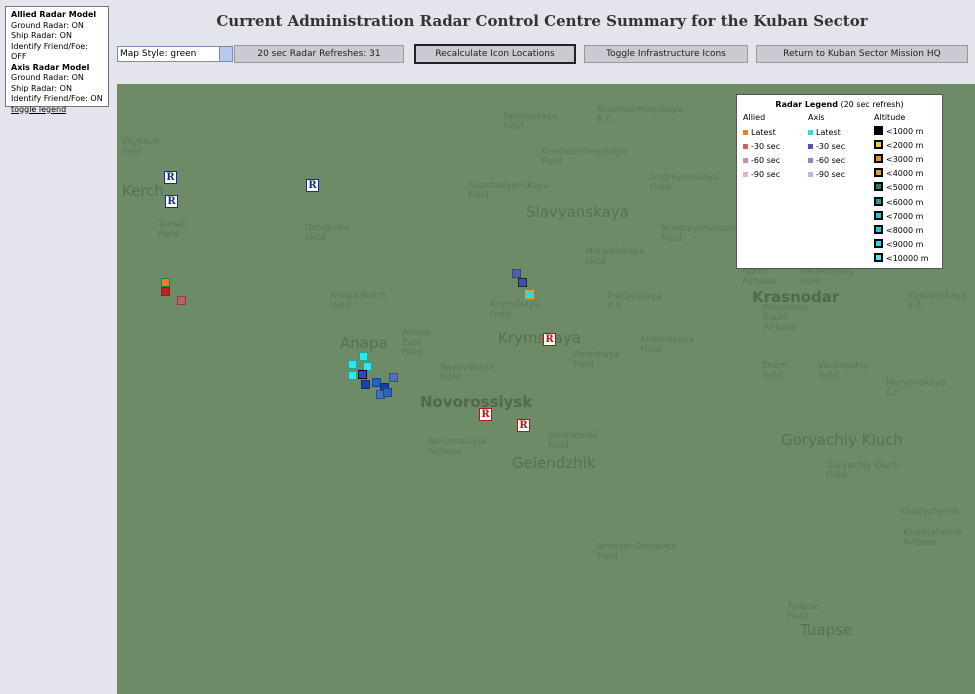  Describe the element at coordinates (920, 543) in the screenshot. I see `map-label-line: Airbase` at that location.